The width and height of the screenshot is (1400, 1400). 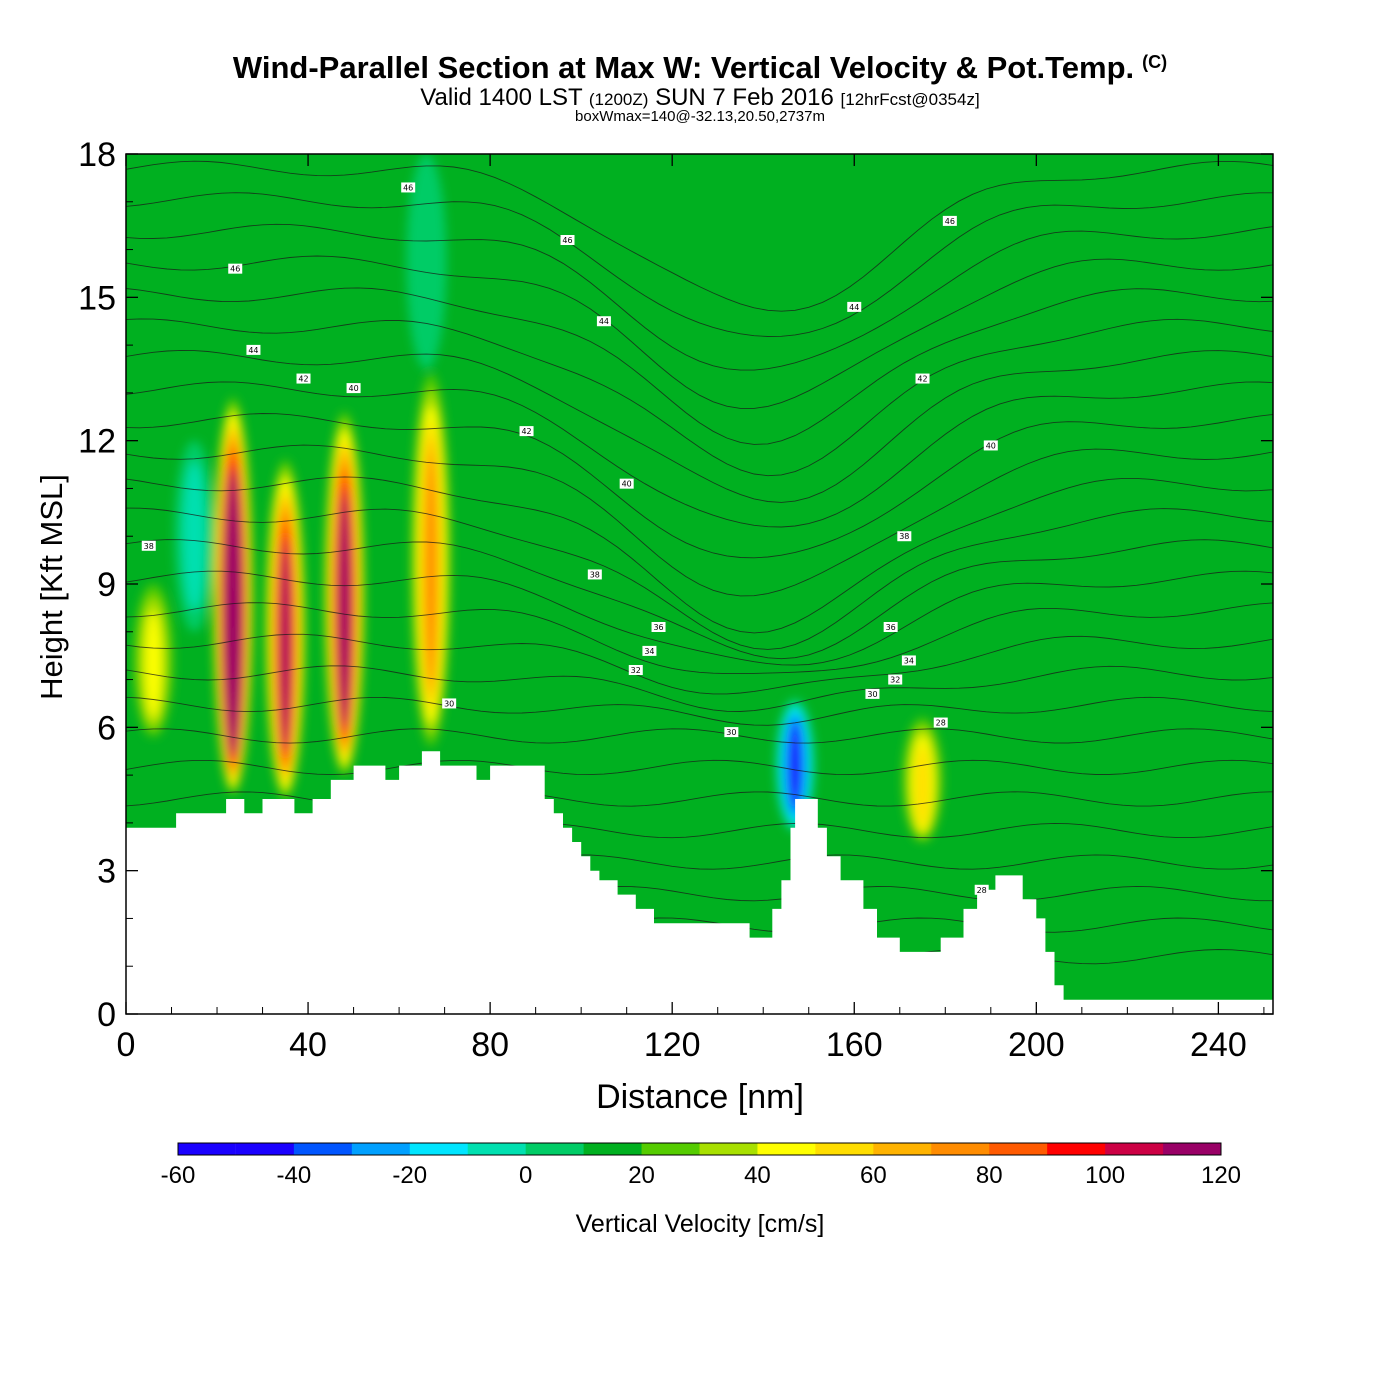 What do you see at coordinates (97, 298) in the screenshot?
I see `y-tick-label: 15` at bounding box center [97, 298].